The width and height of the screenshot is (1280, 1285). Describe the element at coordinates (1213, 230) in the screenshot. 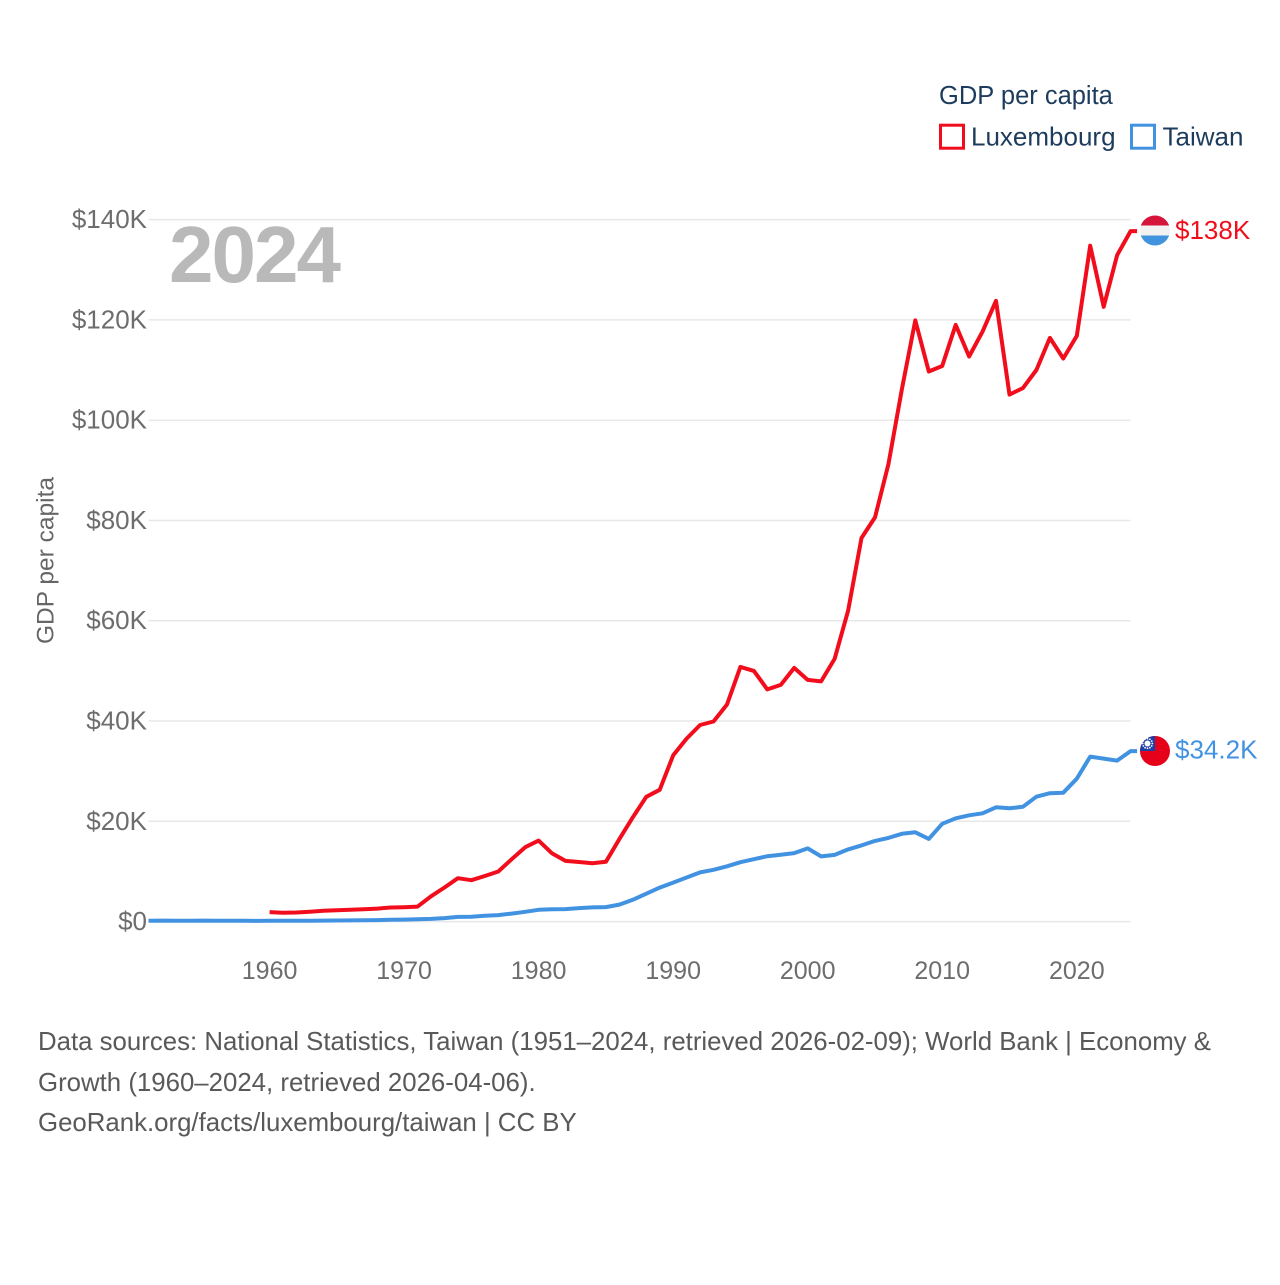

I see `svg-text: $138K` at that location.